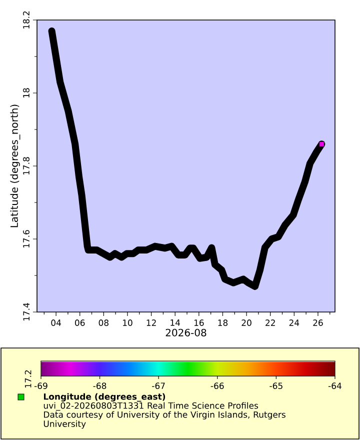 This screenshot has width=360, height=440. I want to click on color-bar-label: -66, so click(217, 386).